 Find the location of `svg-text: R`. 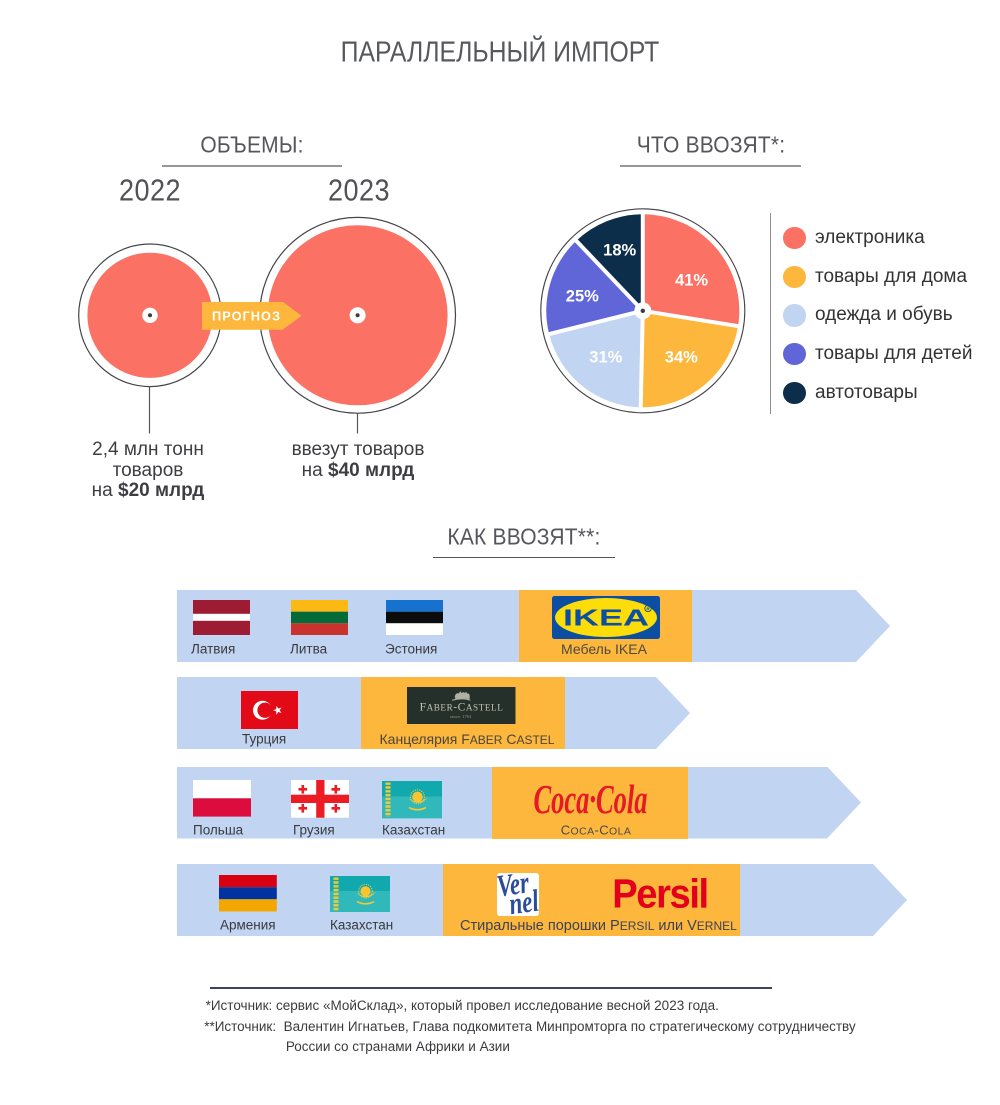

svg-text: R is located at coordinates (648, 608).